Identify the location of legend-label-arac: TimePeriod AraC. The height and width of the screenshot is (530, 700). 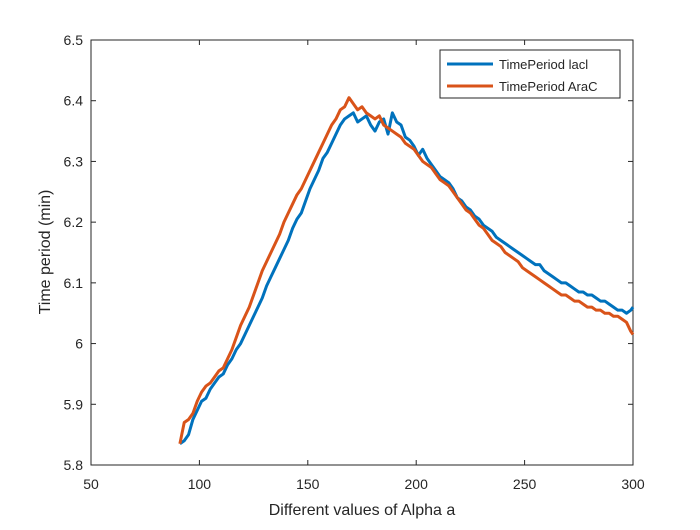
(548, 86).